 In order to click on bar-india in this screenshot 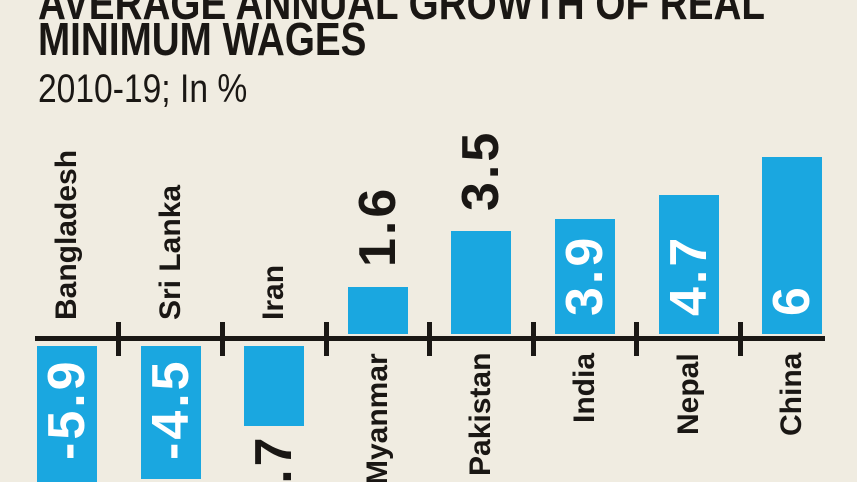, I will do `click(585, 276)`.